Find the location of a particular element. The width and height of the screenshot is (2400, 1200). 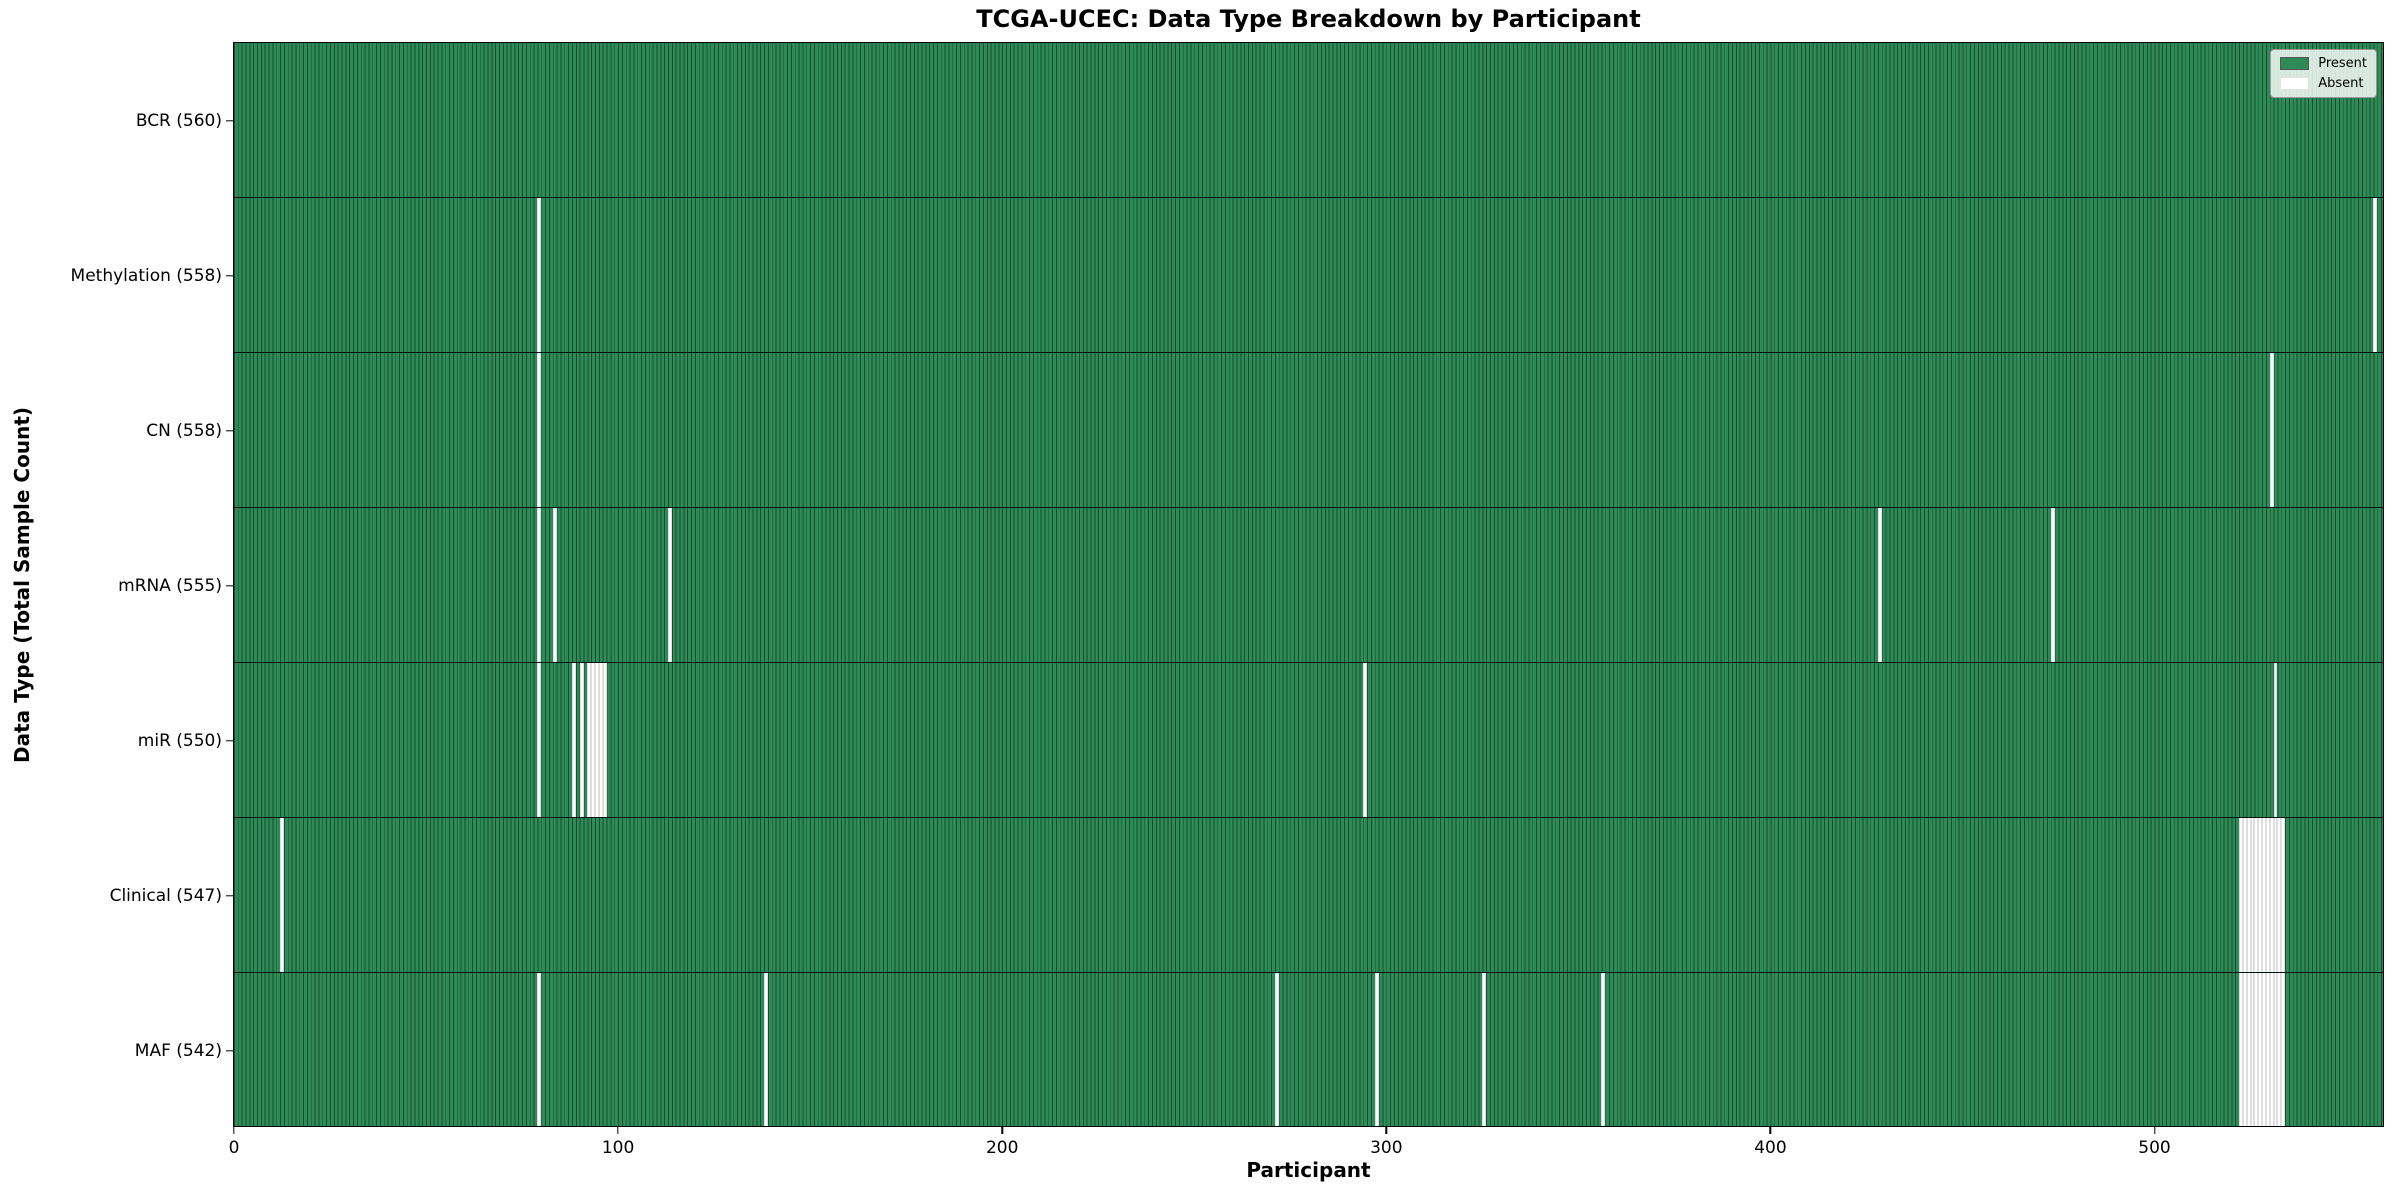

legend-item-present: Present is located at coordinates (2323, 63).